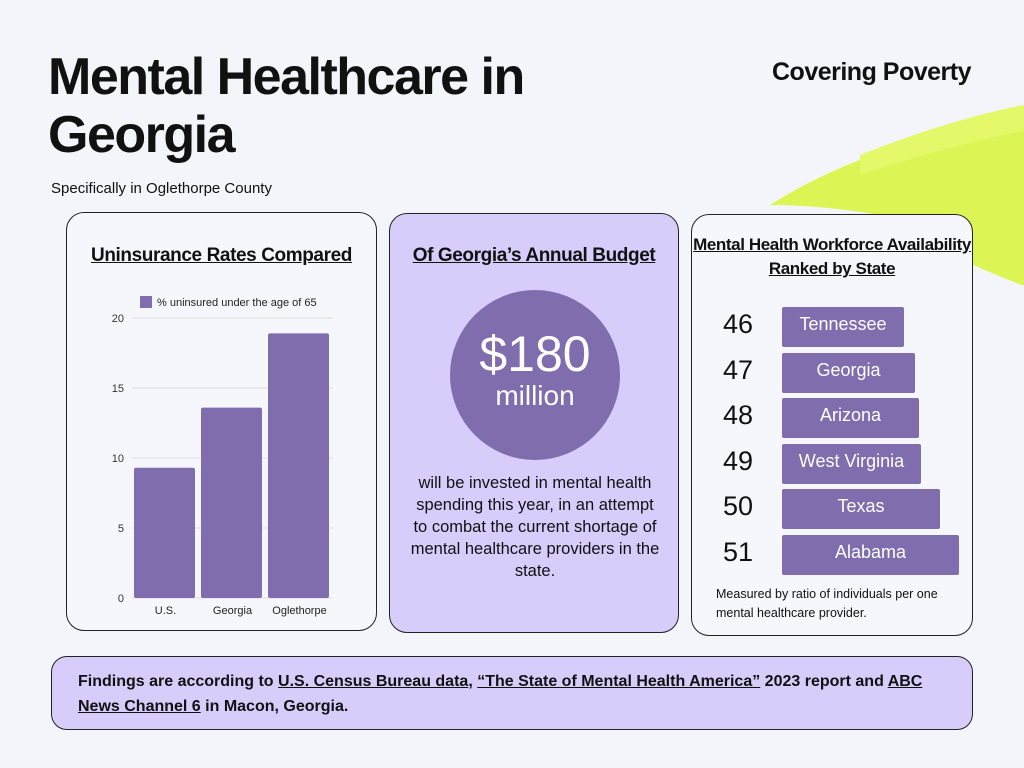  I want to click on rank-bar-georgia: Georgia, so click(848, 372).